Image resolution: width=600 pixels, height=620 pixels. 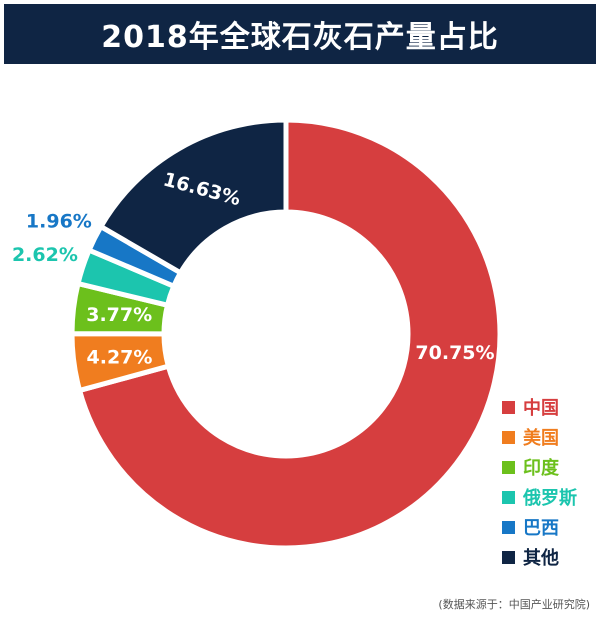 What do you see at coordinates (59, 221) in the screenshot?
I see `data-label-4: 1.96%` at bounding box center [59, 221].